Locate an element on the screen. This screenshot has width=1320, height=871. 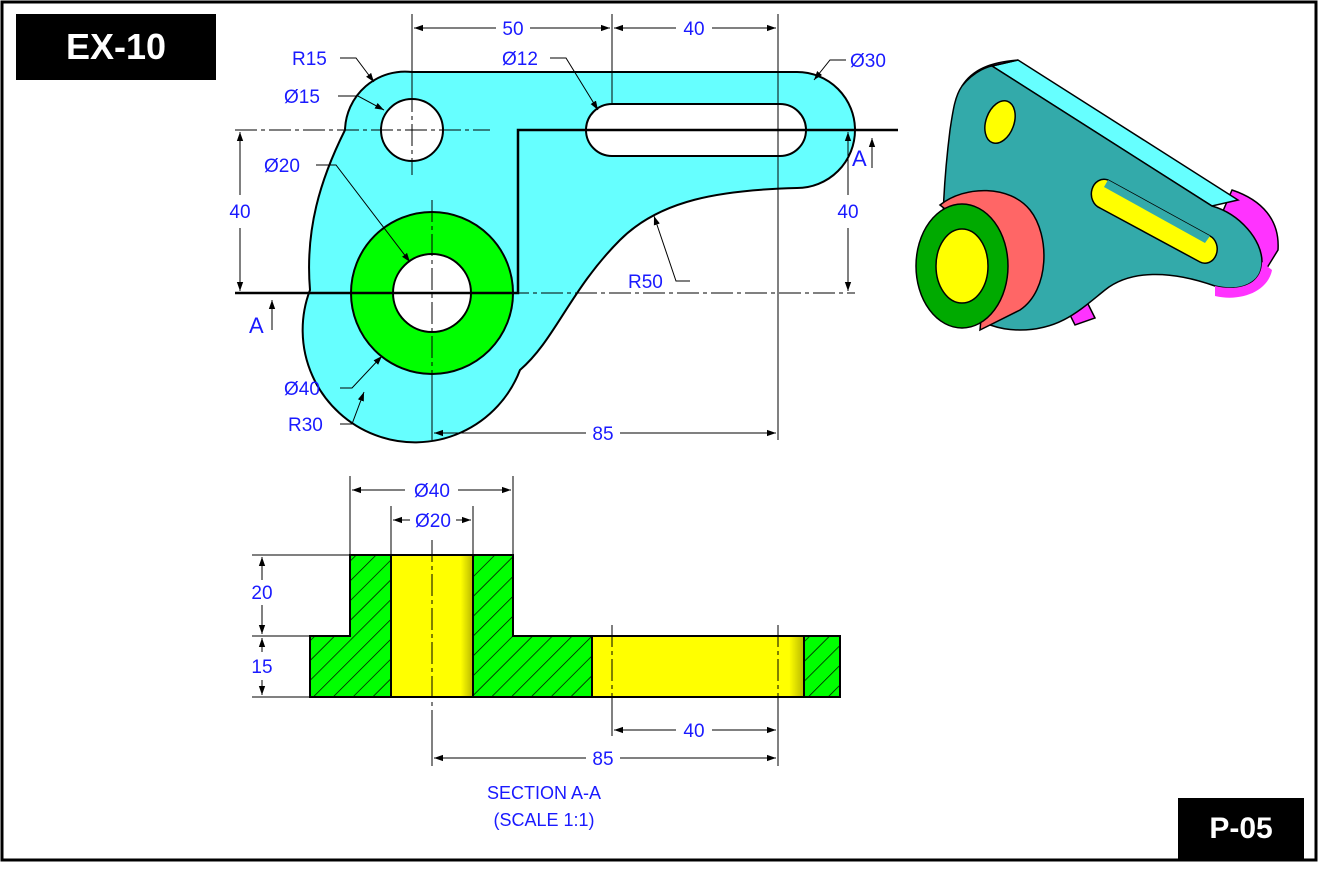
section-slot is located at coordinates (698, 666).